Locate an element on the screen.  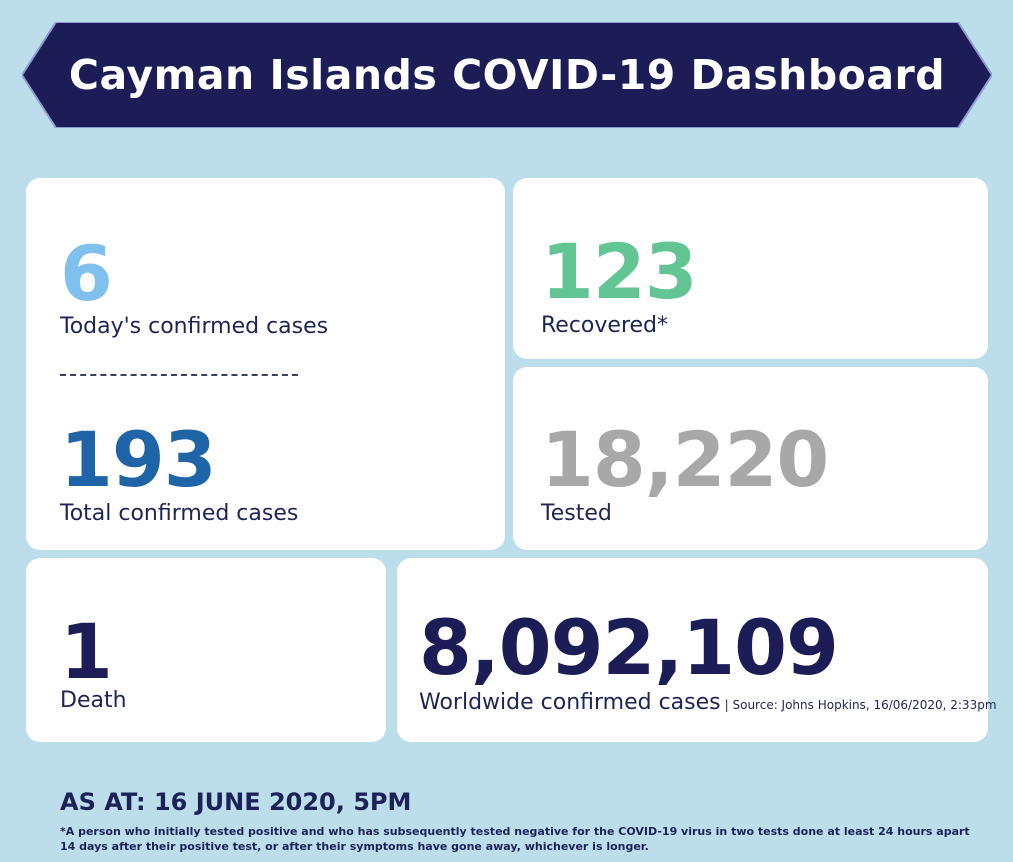
banner-shape is located at coordinates (507, 75).